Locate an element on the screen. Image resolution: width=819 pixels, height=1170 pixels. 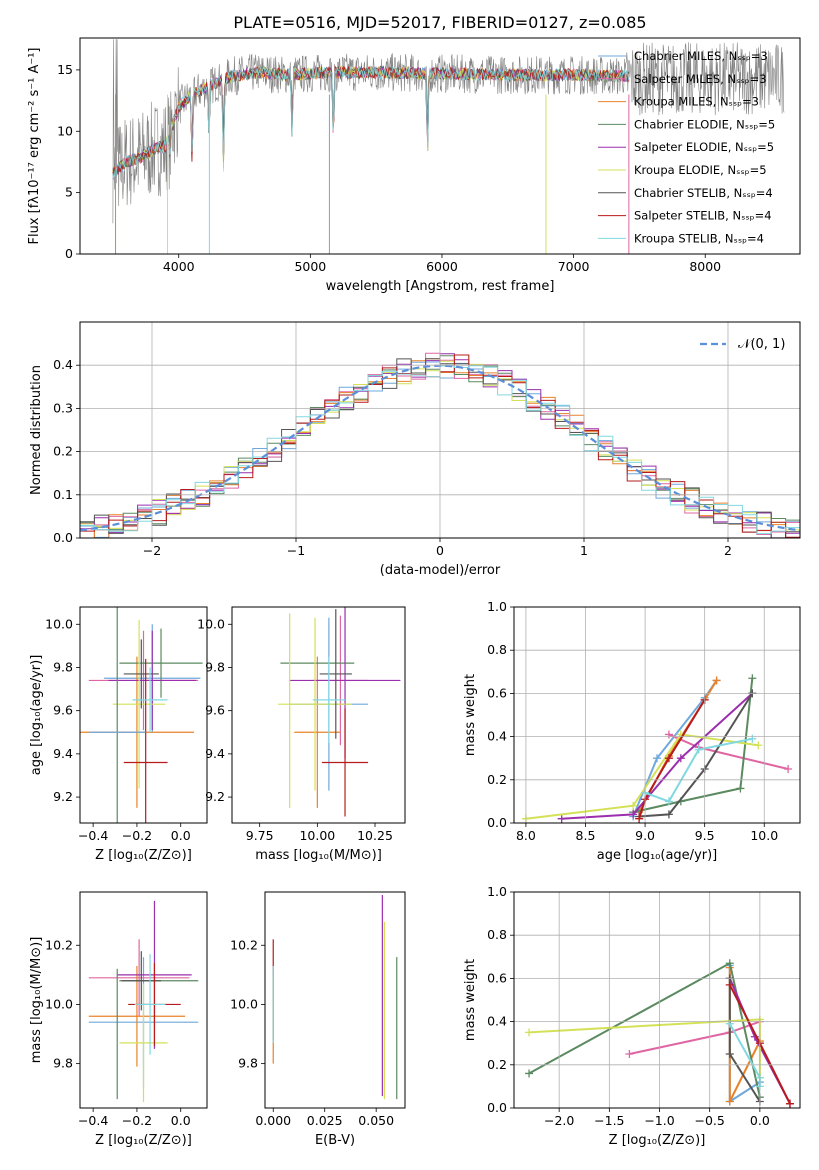
x-axis-label: (data-model)/error is located at coordinates (440, 570).